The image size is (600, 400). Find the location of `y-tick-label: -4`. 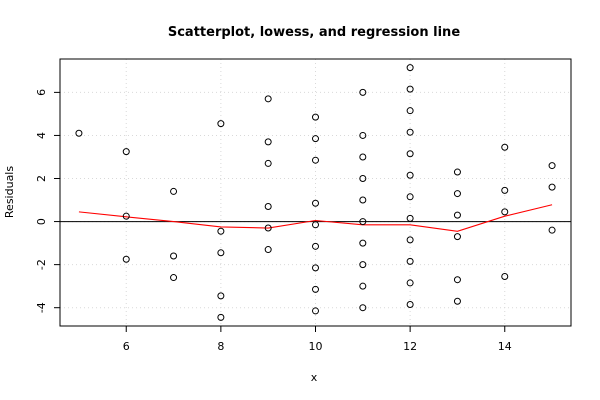

y-tick-label: -4 is located at coordinates (41, 307).